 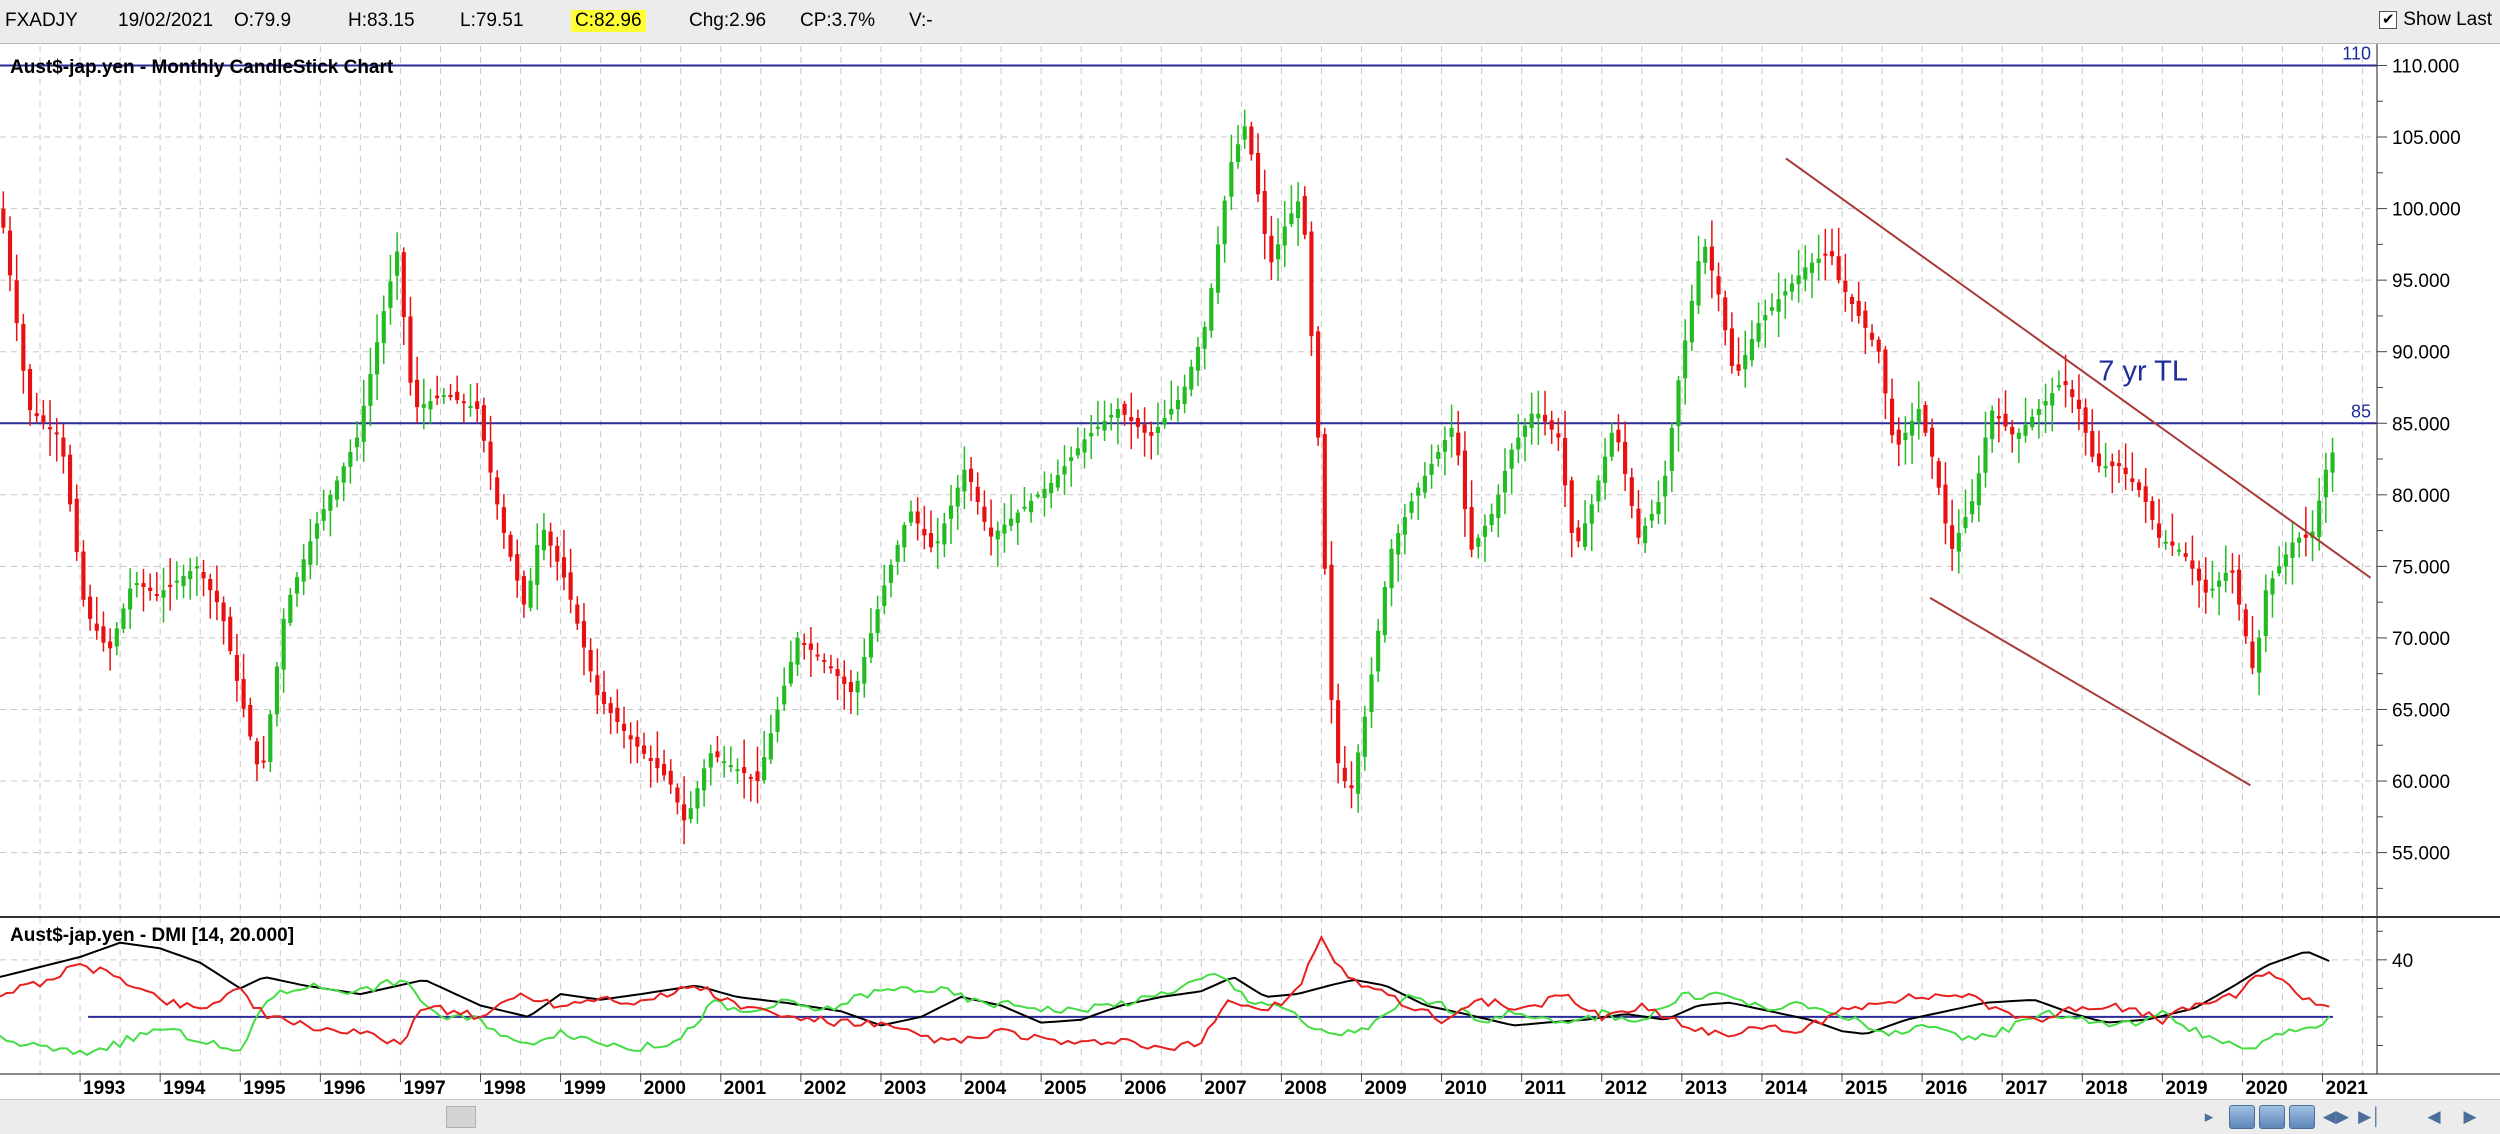 I want to click on x-tick-label: 2018, so click(x=2106, y=1088).